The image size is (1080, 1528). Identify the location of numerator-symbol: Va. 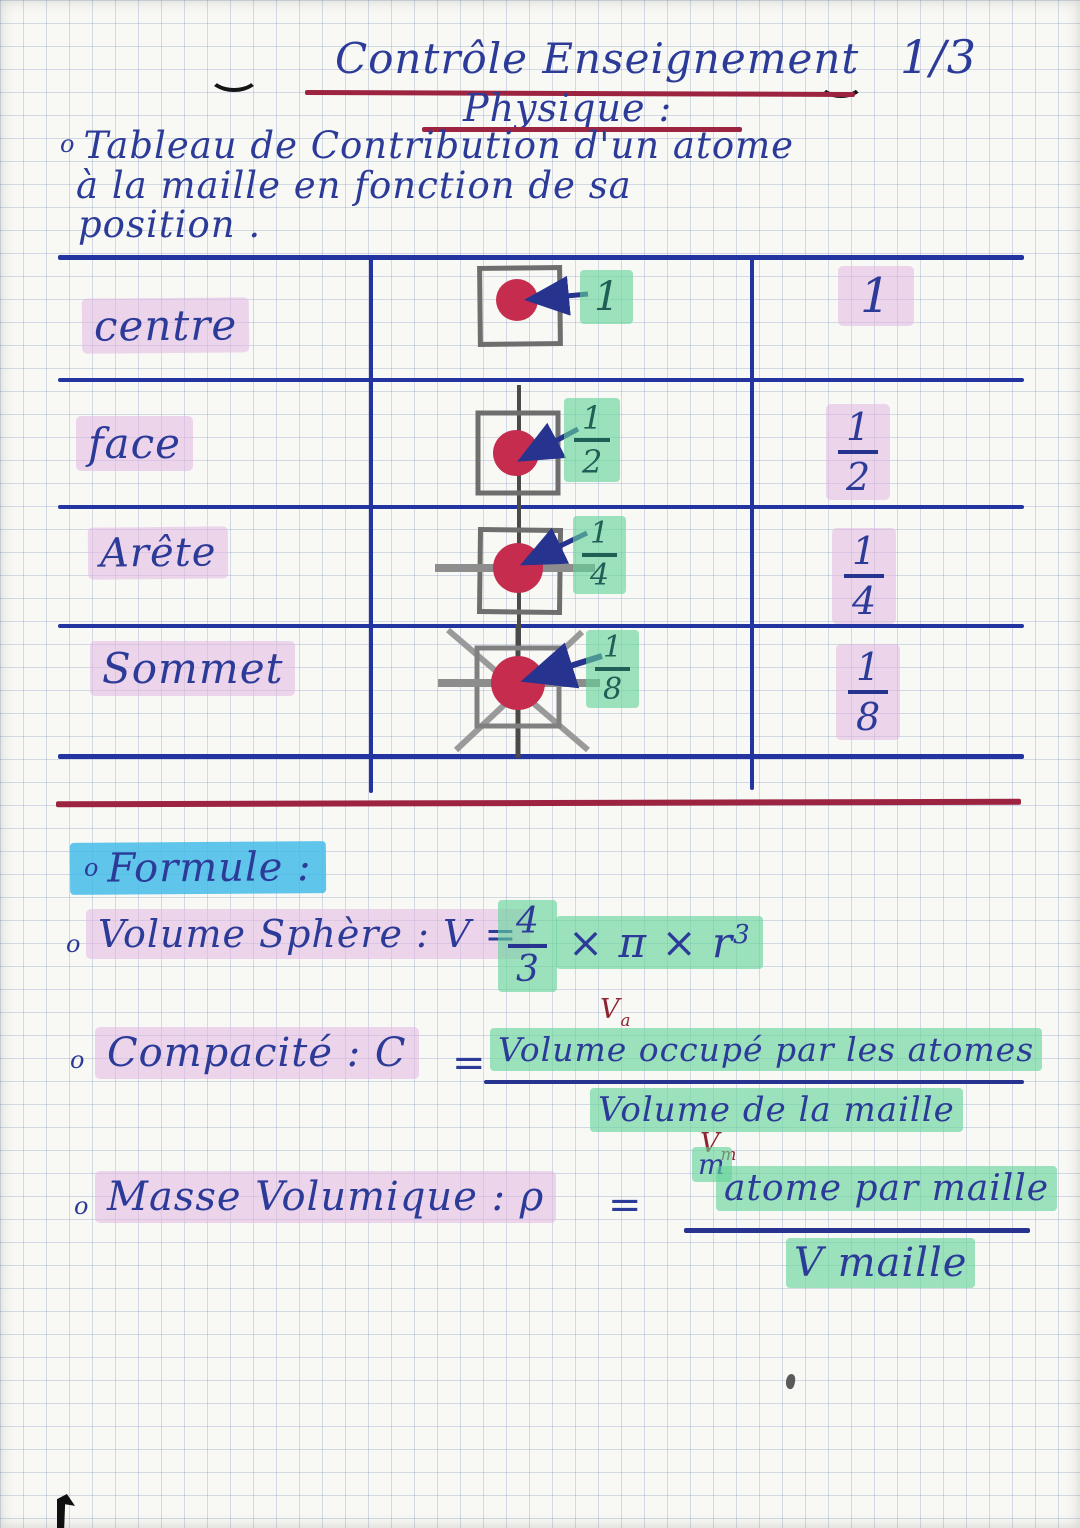
(616, 1012).